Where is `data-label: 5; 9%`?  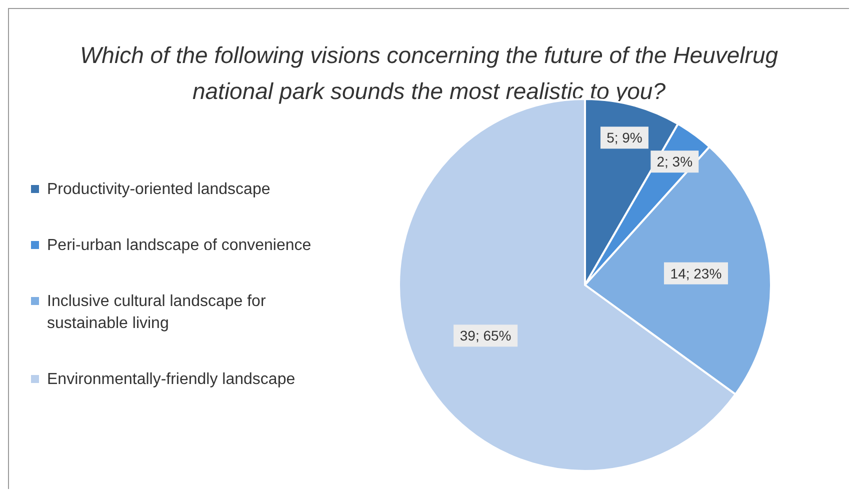
data-label: 5; 9% is located at coordinates (624, 138).